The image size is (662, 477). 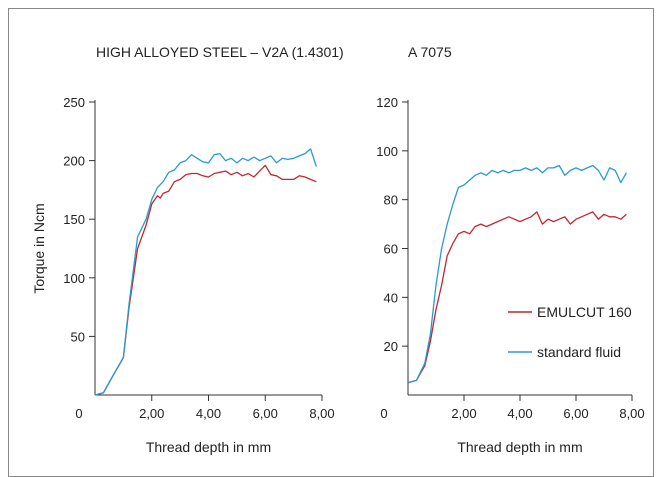 I want to click on legend-entry-label: EMULCUT 160, so click(x=584, y=312).